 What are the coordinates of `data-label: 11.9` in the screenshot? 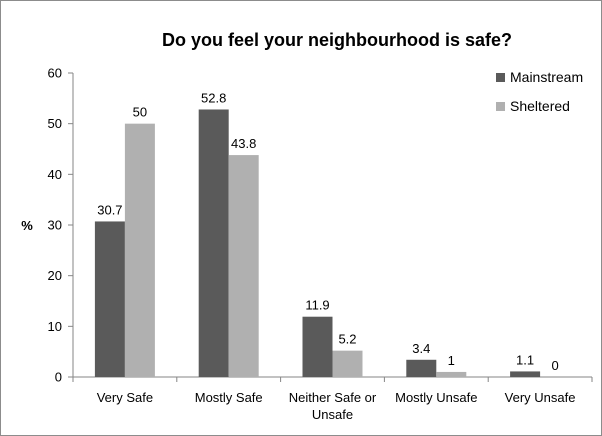 It's located at (317, 305).